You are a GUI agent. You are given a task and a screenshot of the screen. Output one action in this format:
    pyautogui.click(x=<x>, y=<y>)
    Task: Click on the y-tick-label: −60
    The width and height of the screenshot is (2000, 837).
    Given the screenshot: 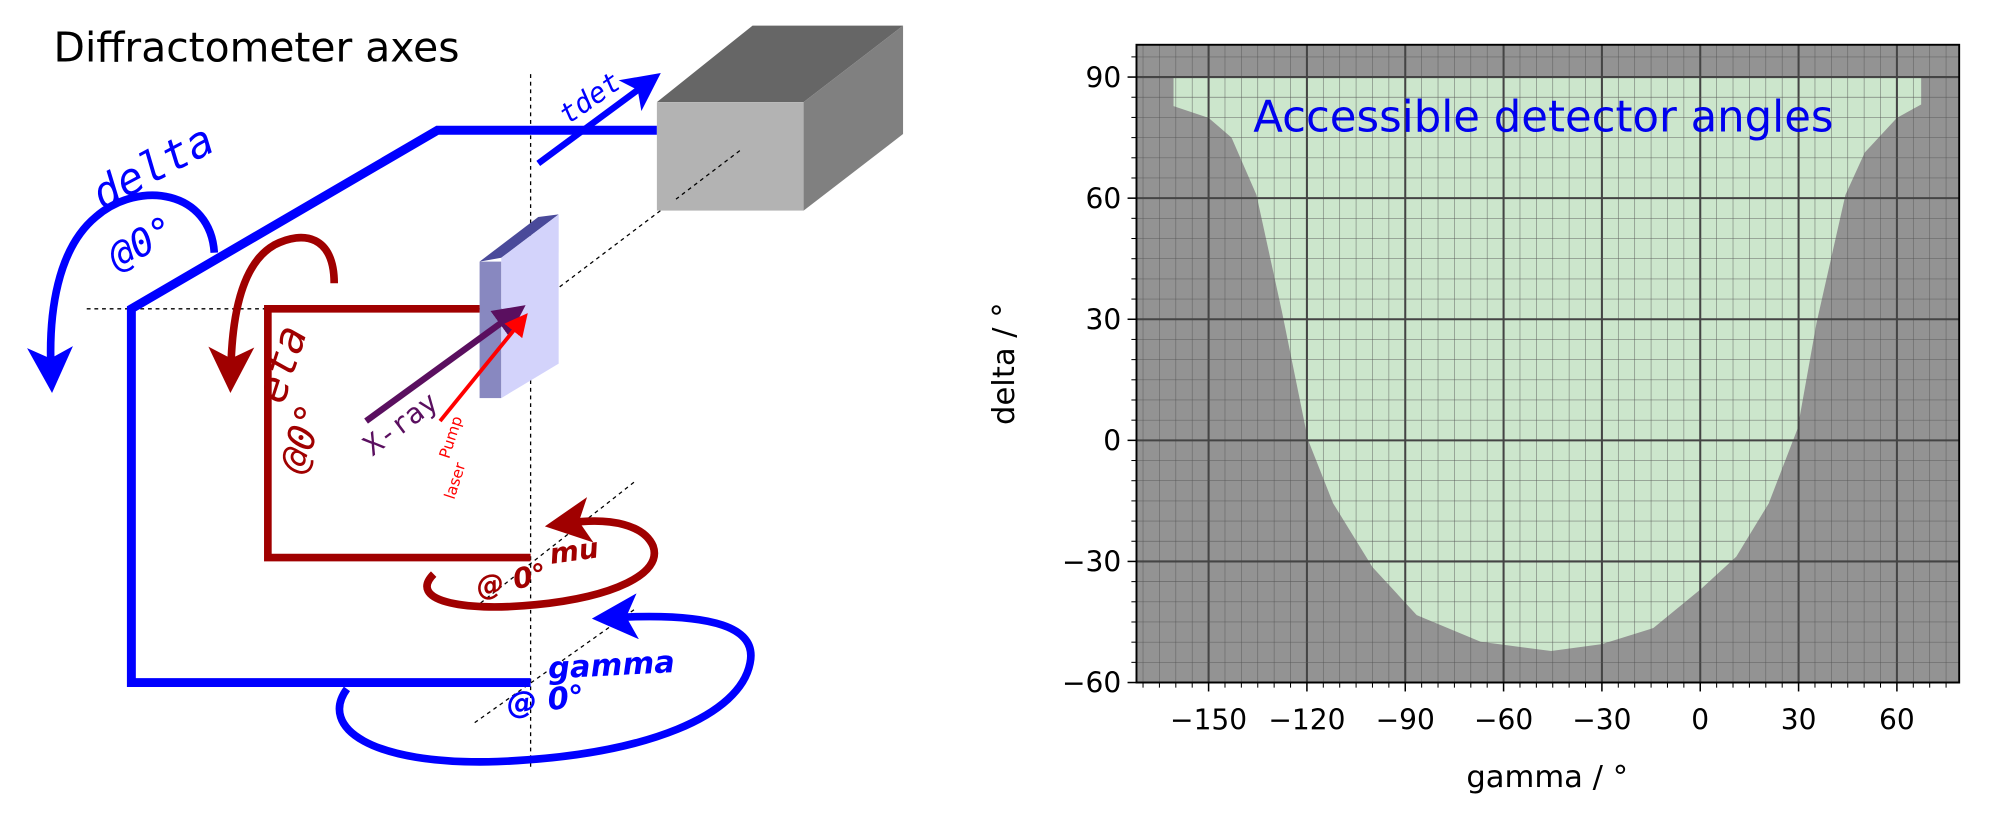 What is the action you would take?
    pyautogui.click(x=1091, y=683)
    